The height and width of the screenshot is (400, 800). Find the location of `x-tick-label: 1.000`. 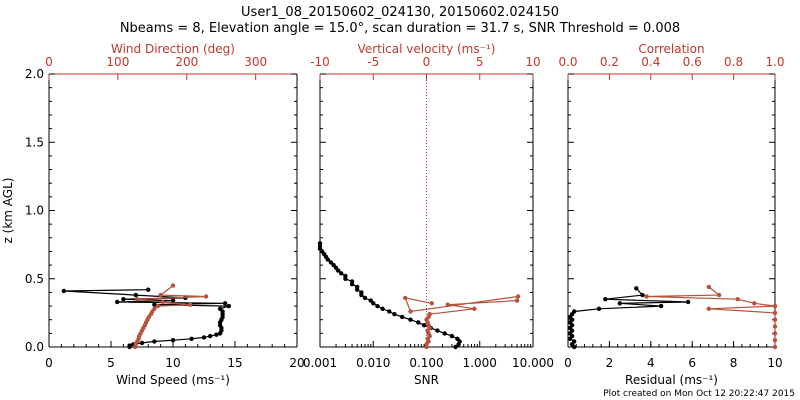

x-tick-label: 1.000 is located at coordinates (480, 363).